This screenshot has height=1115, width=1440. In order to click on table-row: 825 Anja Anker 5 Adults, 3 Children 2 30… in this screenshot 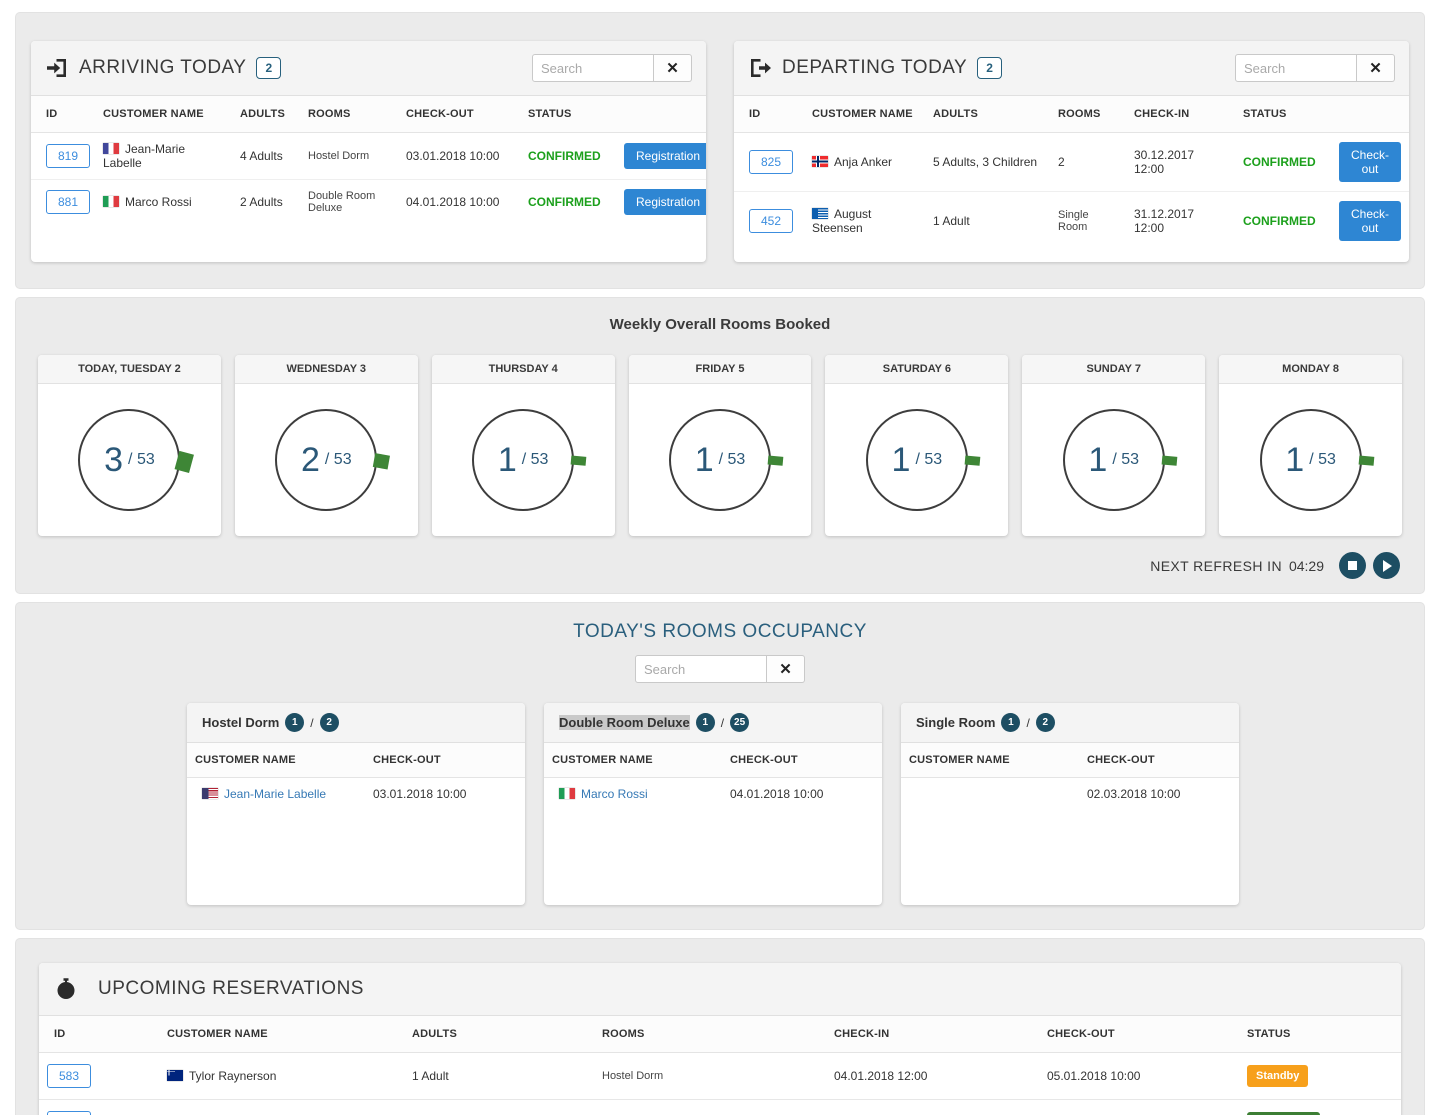, I will do `click(1071, 162)`.